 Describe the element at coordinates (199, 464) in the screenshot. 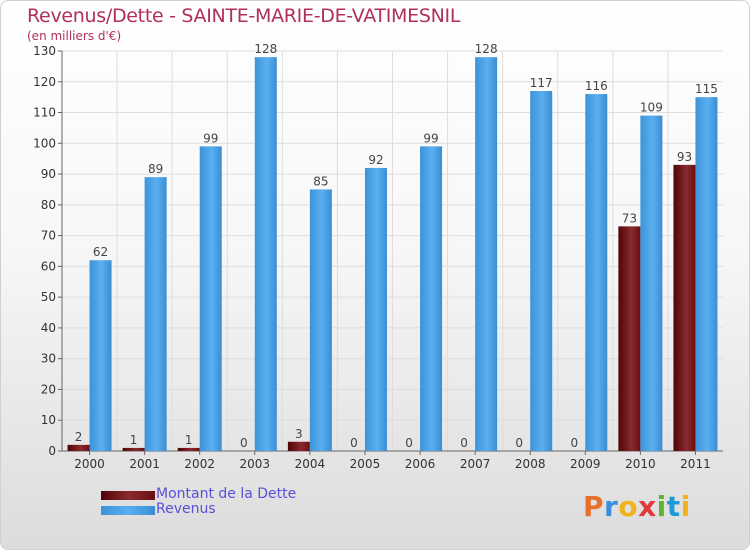

I see `x-tick-label-2002: 2002` at that location.